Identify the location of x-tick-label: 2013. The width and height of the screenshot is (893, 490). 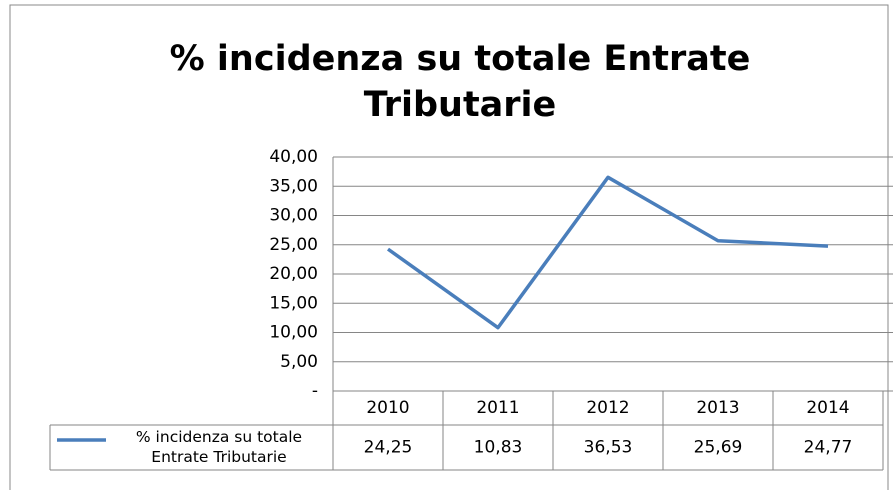
(717, 408).